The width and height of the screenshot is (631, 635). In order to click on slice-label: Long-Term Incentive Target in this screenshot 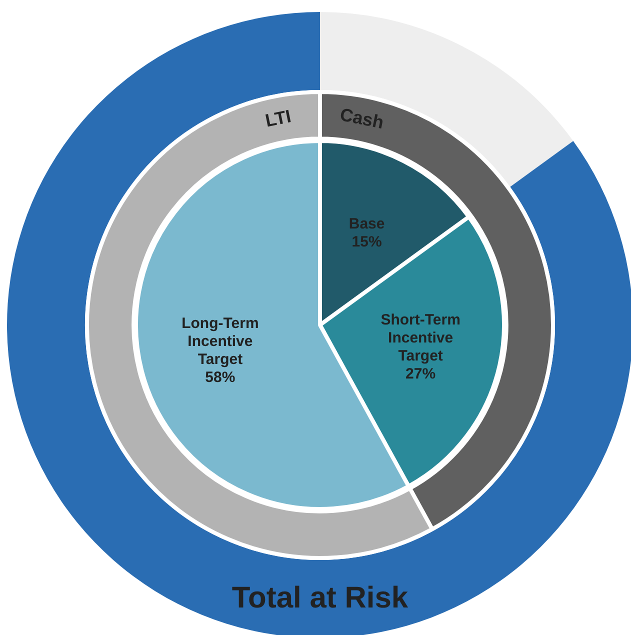, I will do `click(220, 341)`.